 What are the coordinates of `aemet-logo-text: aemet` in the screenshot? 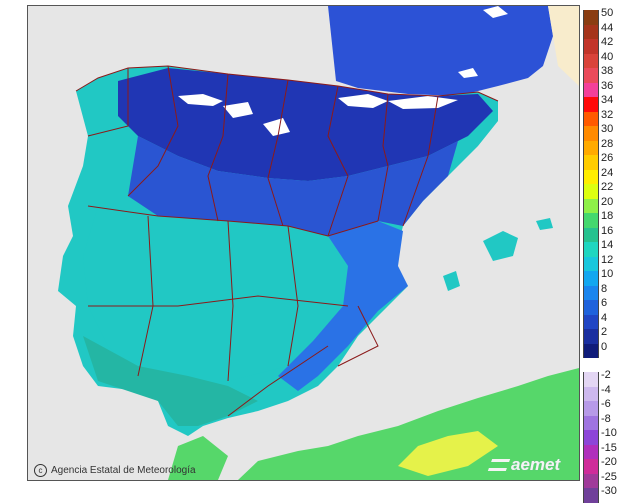 It's located at (536, 464).